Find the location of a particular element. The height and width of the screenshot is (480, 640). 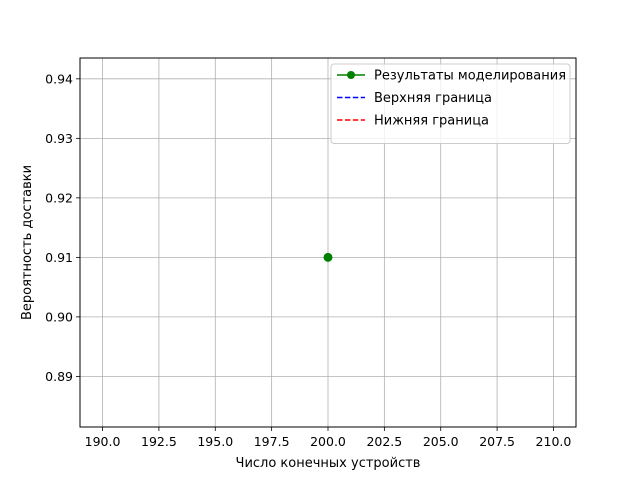

legend-item: Нижняя граница is located at coordinates (413, 121).